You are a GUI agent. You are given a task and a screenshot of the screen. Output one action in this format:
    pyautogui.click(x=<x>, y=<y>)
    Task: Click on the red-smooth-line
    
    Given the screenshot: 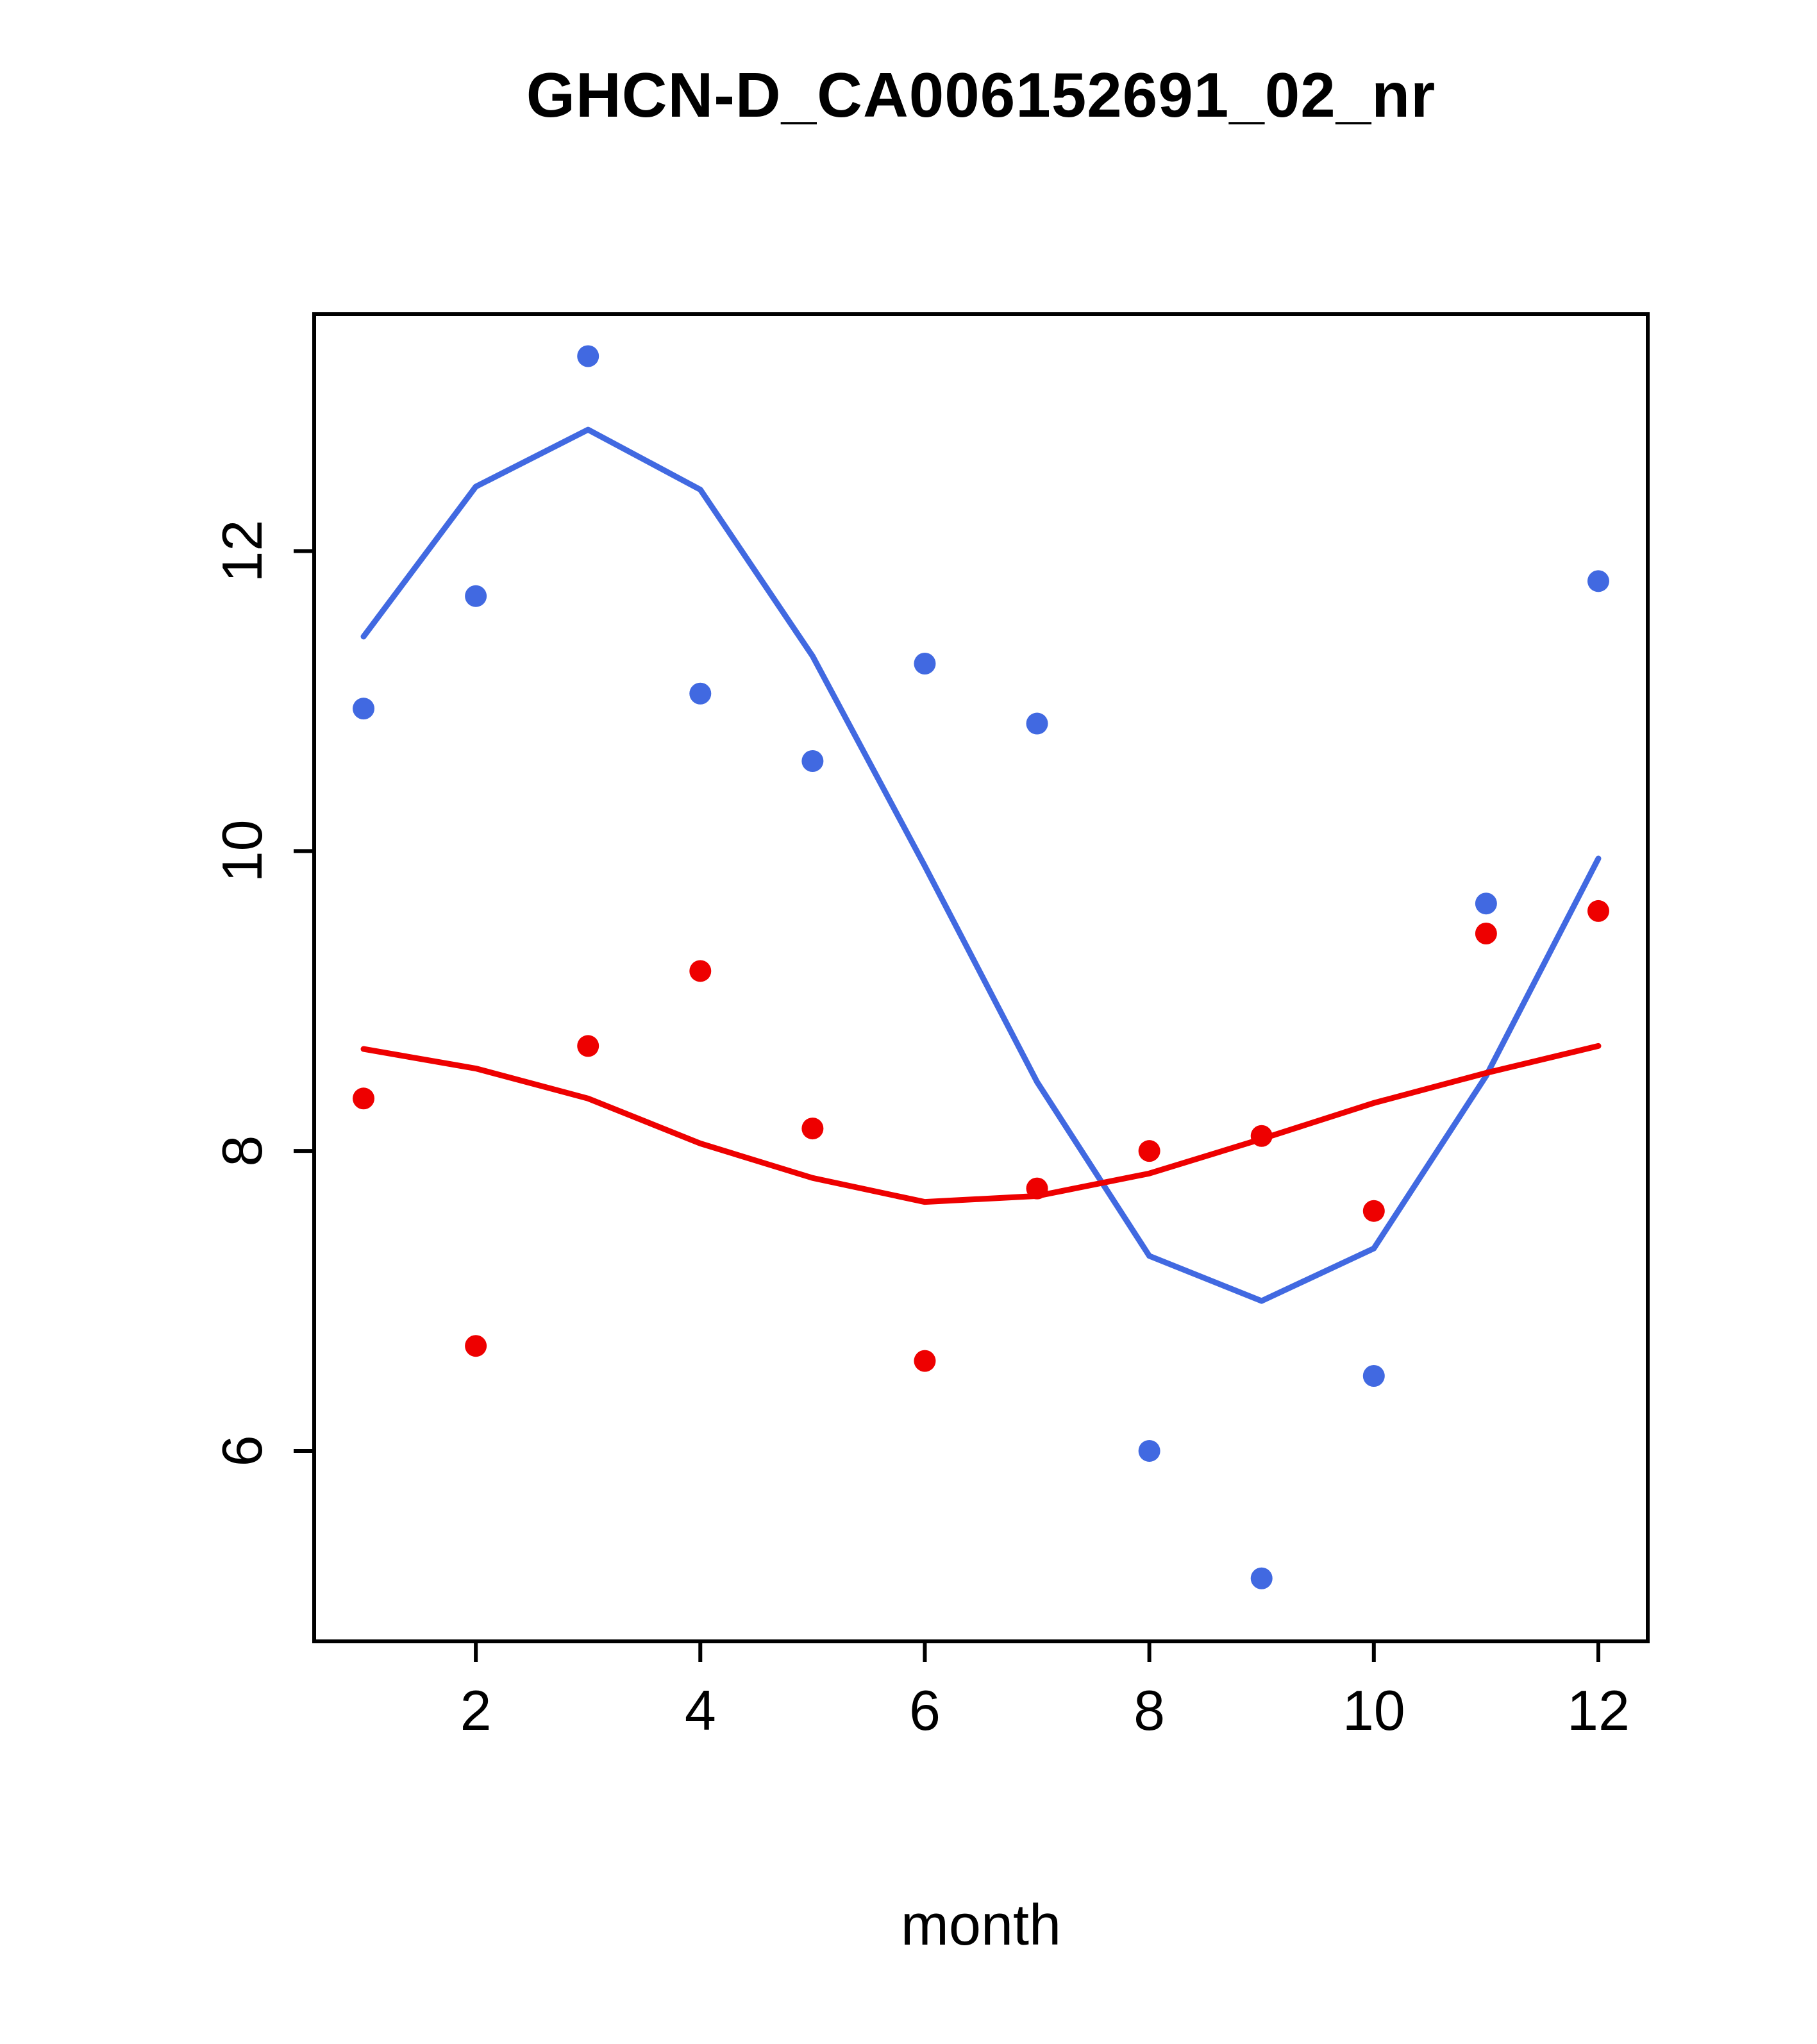 What is the action you would take?
    pyautogui.click(x=981, y=1124)
    